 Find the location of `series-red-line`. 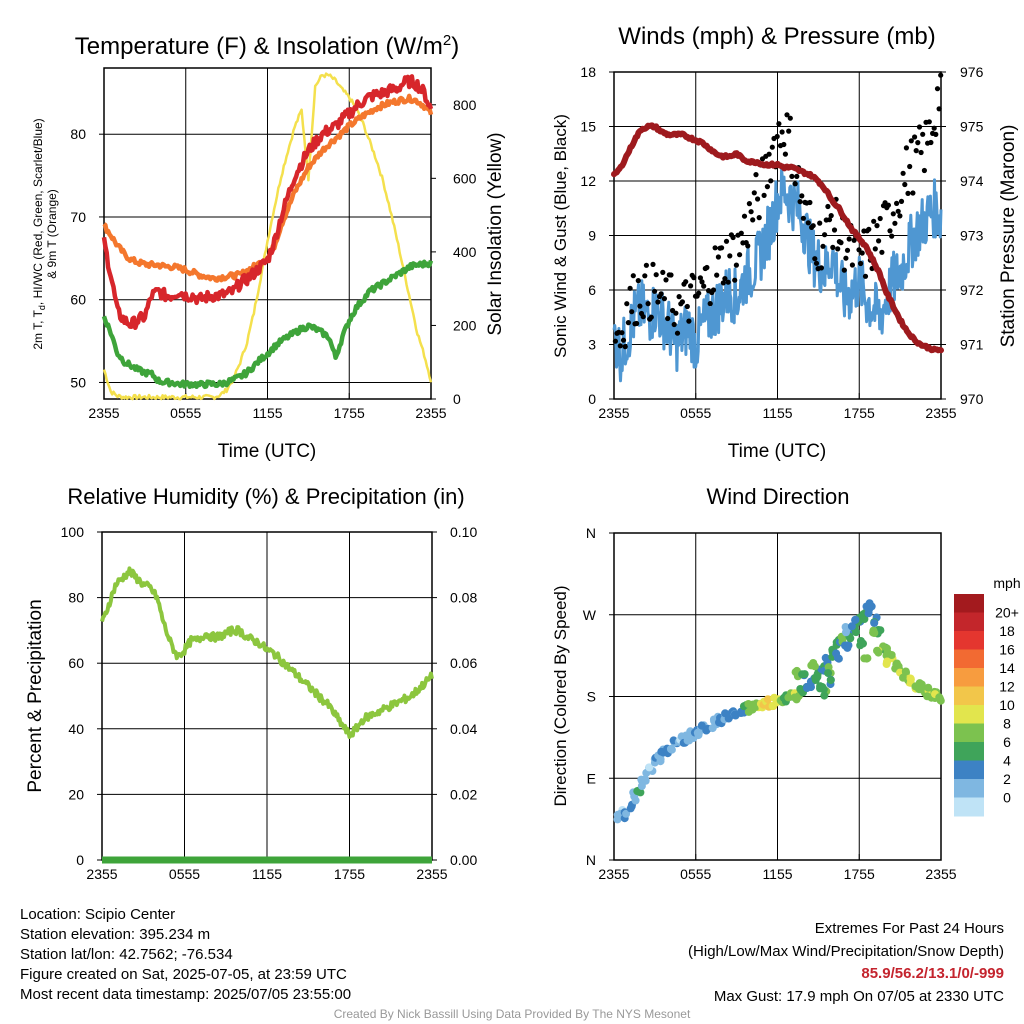

series-red-line is located at coordinates (267, 202).